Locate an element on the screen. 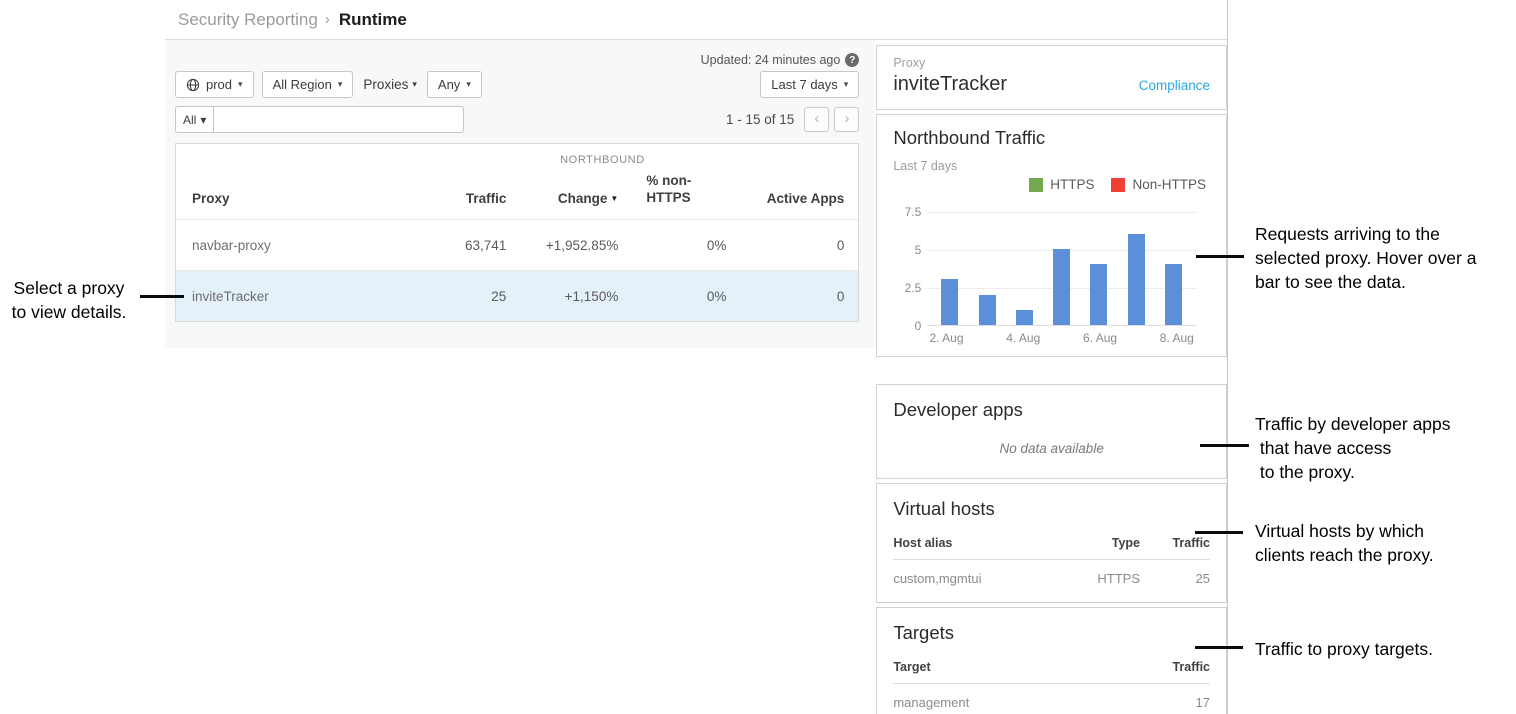  environment-label: prod is located at coordinates (219, 84).